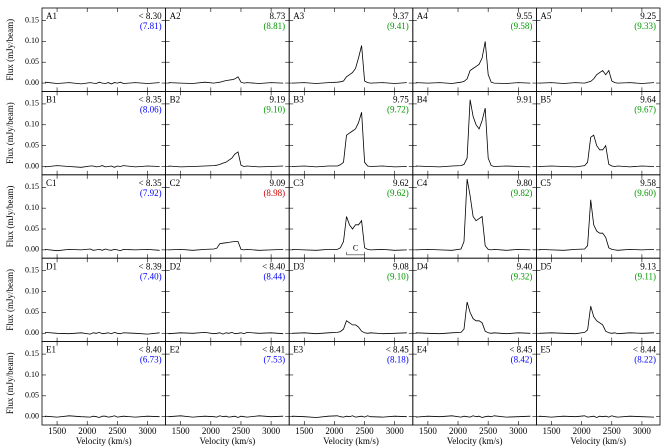 This screenshot has height=448, width=672. What do you see at coordinates (545, 16) in the screenshot?
I see `panel-title: A5` at bounding box center [545, 16].